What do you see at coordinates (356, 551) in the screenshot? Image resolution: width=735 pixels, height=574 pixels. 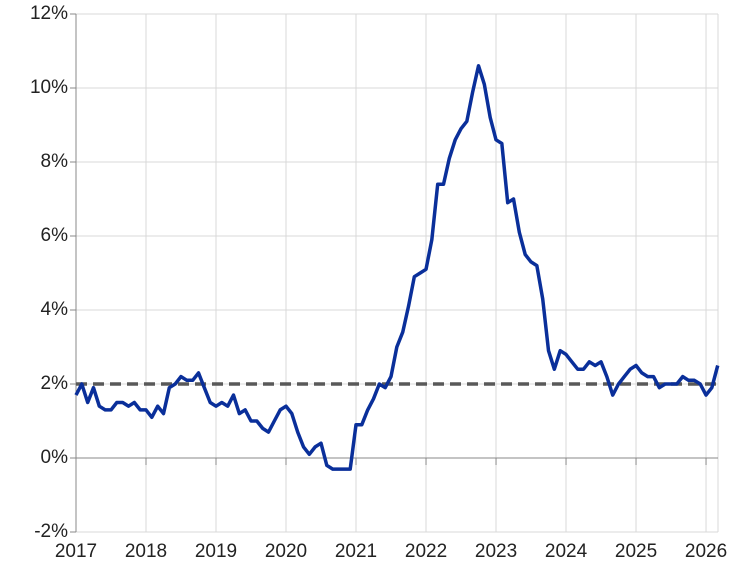 I see `x-tick-label: 2021` at bounding box center [356, 551].